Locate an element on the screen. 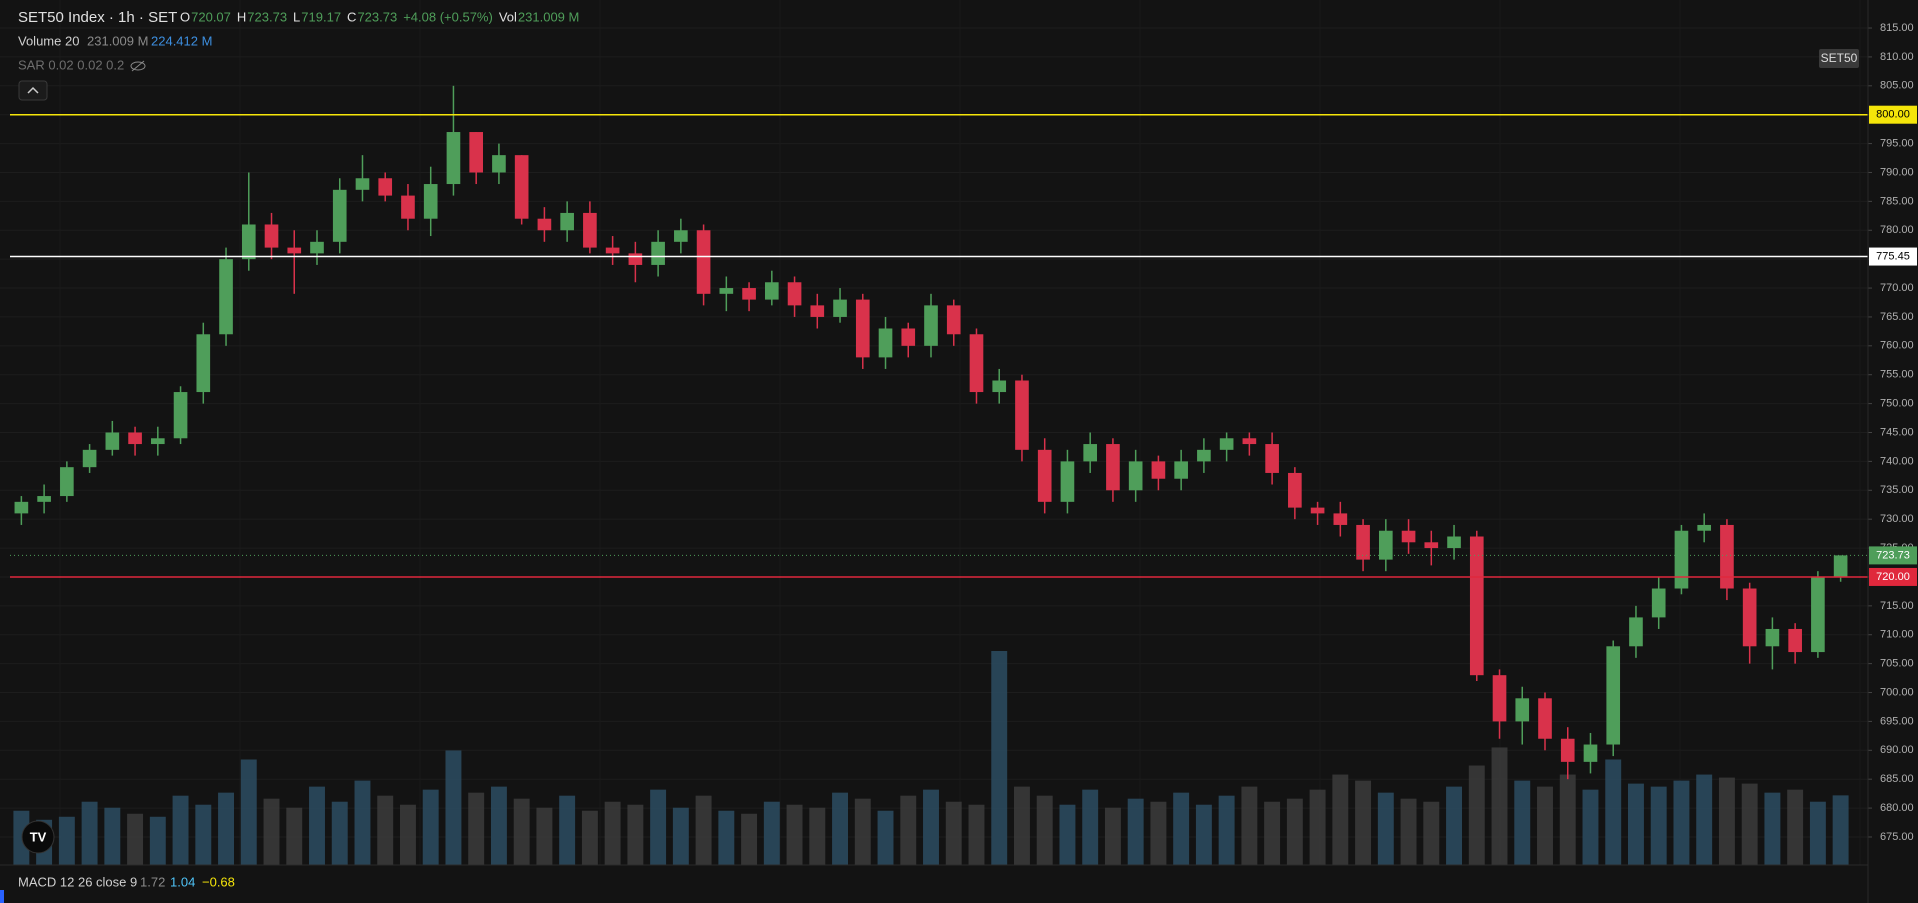  legend-o-val: 720.07 is located at coordinates (211, 16).